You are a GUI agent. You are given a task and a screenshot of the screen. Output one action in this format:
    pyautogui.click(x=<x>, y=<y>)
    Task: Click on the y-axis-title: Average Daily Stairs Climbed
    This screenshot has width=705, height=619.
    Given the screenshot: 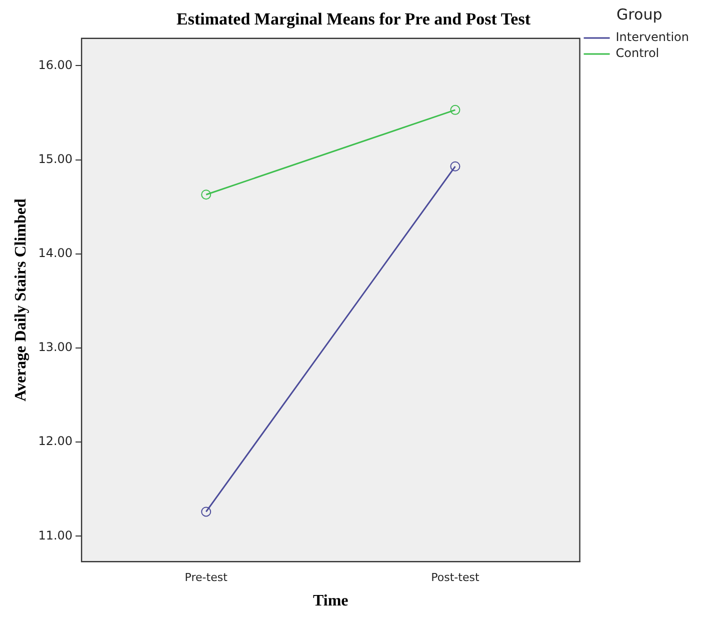 What is the action you would take?
    pyautogui.click(x=21, y=300)
    